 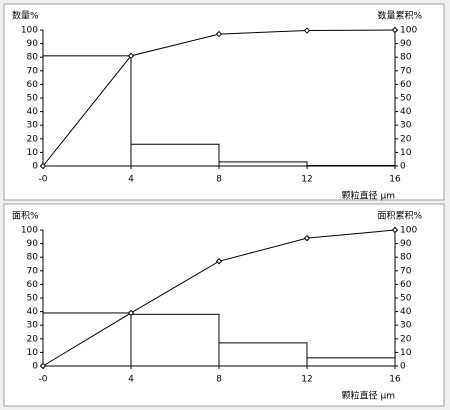 I want to click on y2-label: 数量累积%, so click(x=399, y=16).